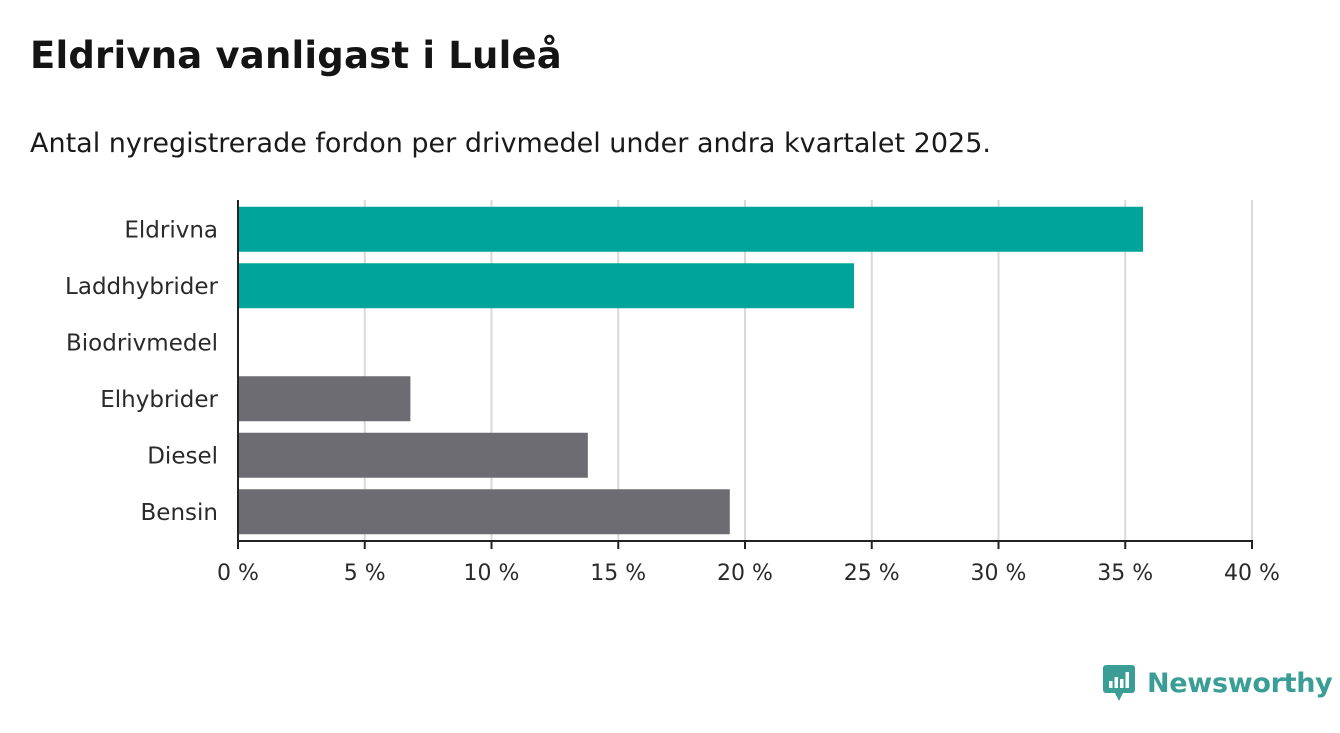  I want to click on x-tick-label-3: 15 %, so click(618, 573).